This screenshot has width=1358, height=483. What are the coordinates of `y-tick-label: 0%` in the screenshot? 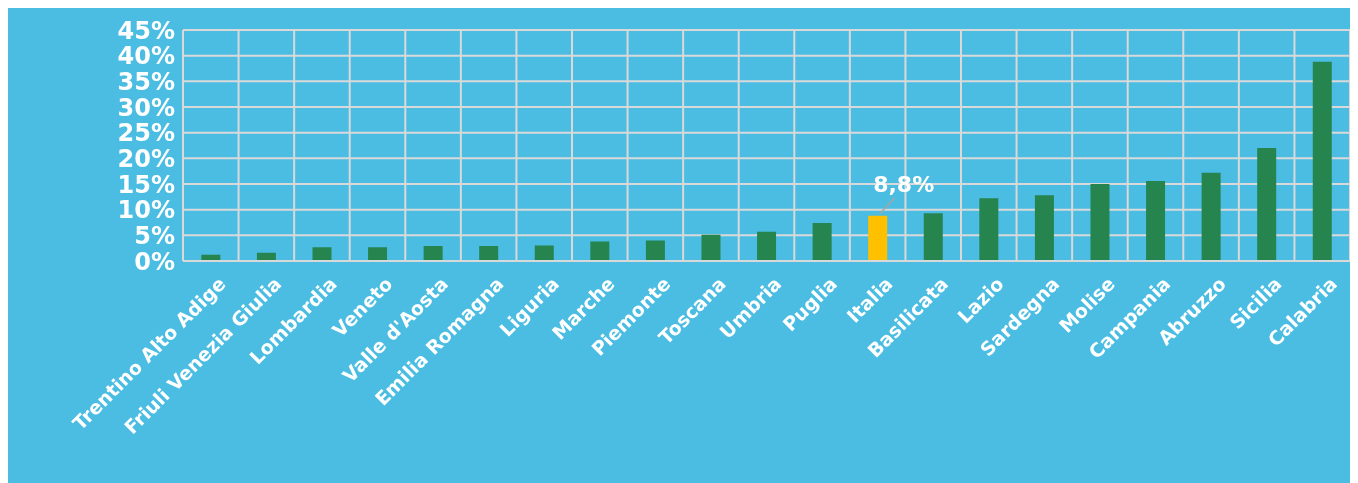 It's located at (154, 261).